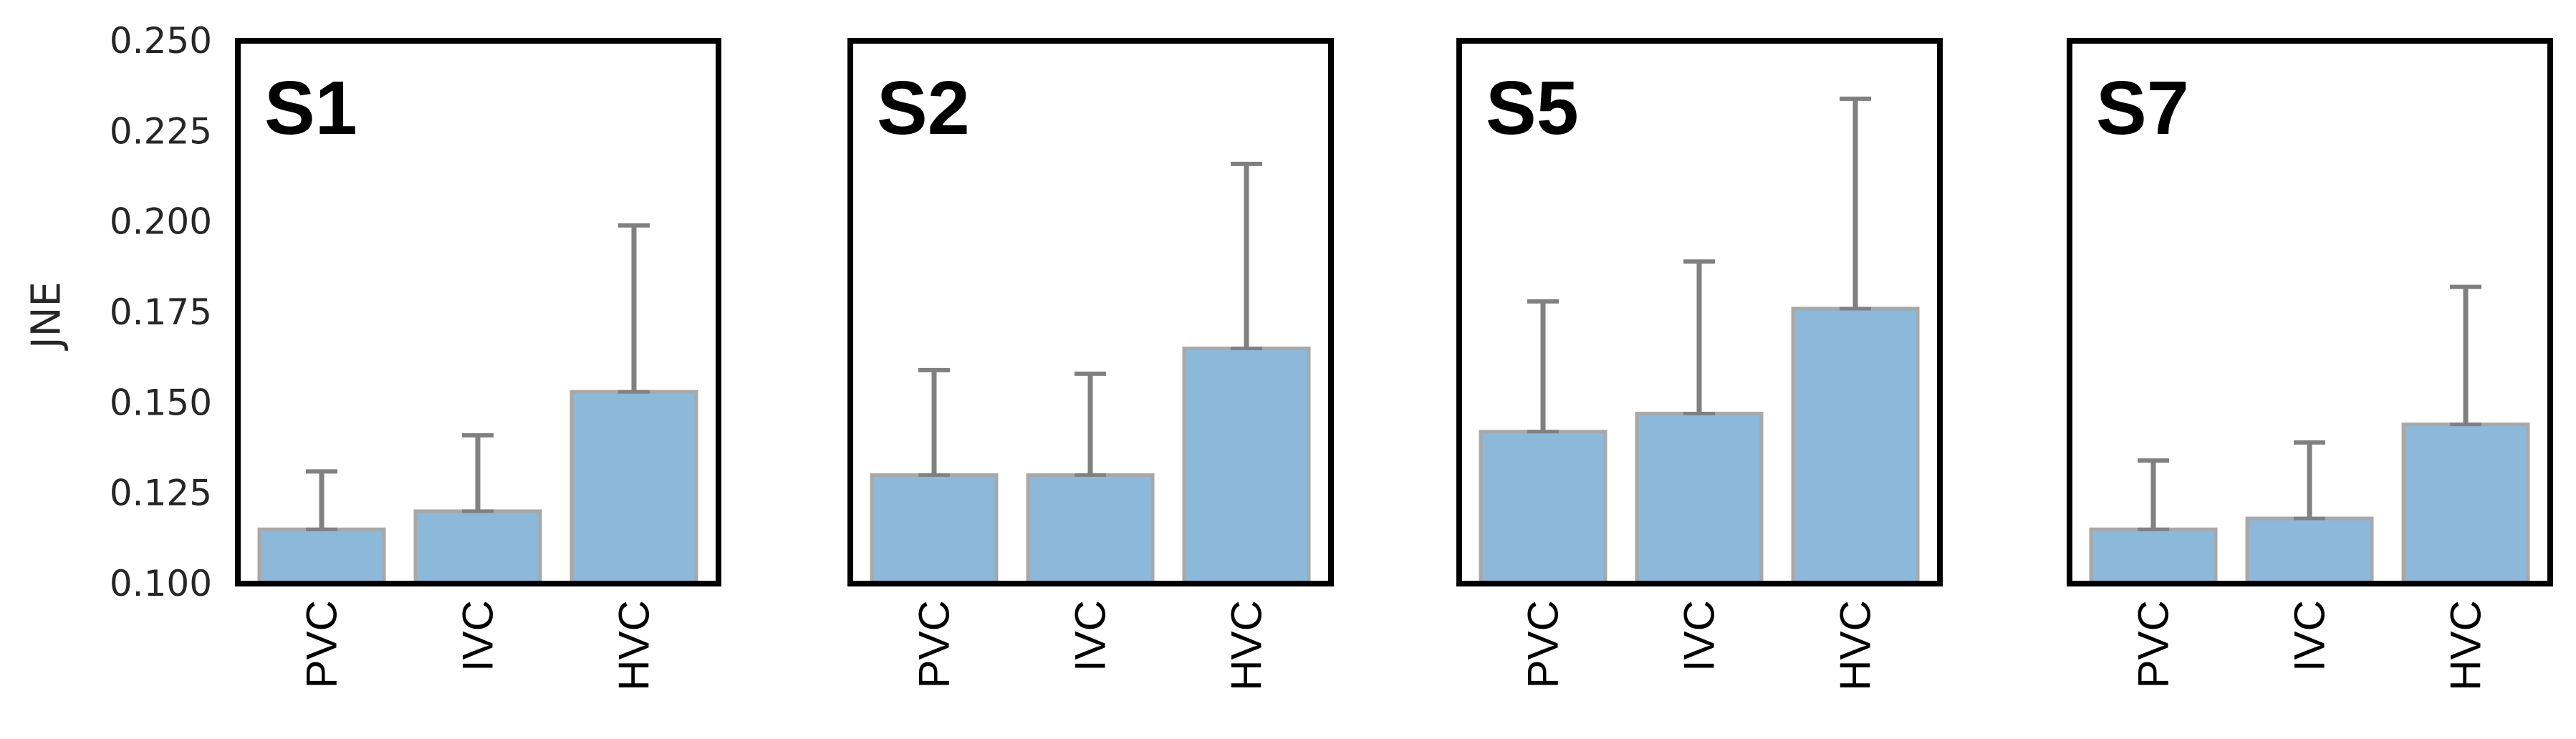 This screenshot has width=2576, height=739. I want to click on panel-title: S5, so click(1532, 108).